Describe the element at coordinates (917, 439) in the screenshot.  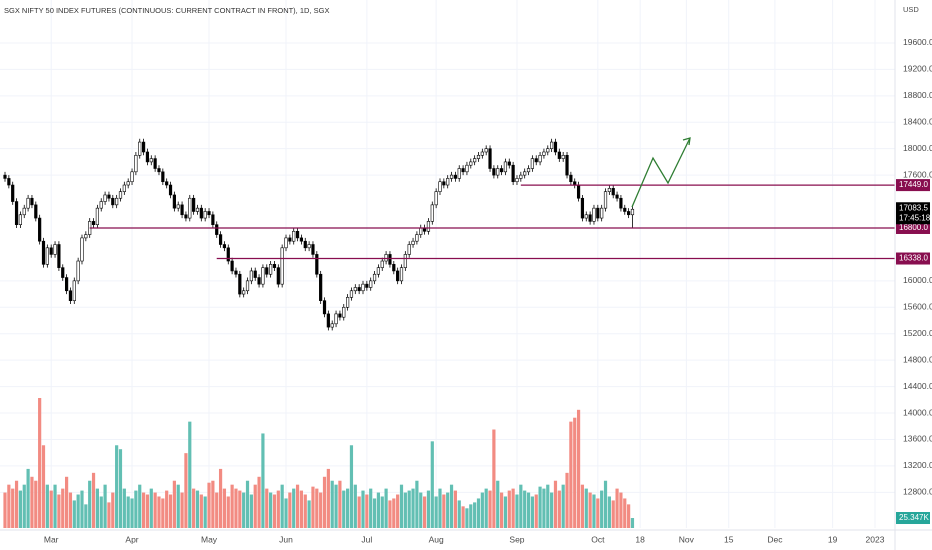
I see `y-tick-label: 13600.0` at that location.